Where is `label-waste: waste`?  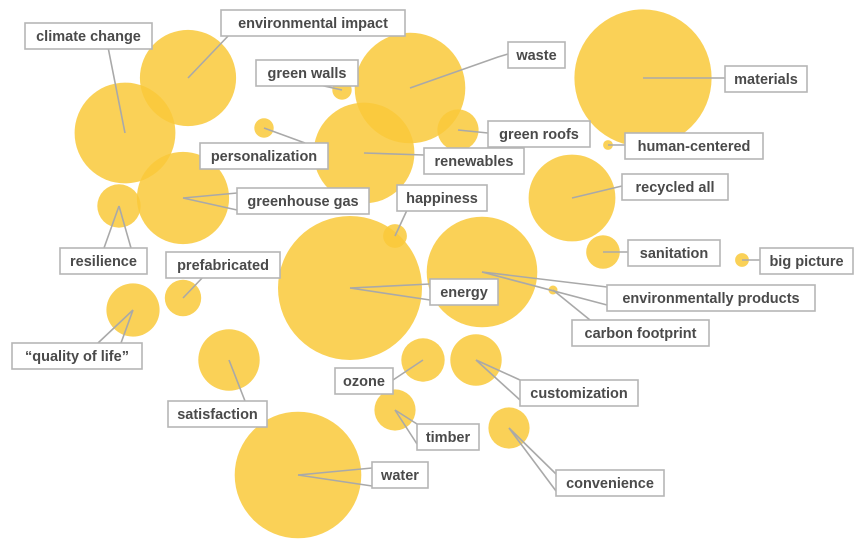
label-waste: waste is located at coordinates (536, 55).